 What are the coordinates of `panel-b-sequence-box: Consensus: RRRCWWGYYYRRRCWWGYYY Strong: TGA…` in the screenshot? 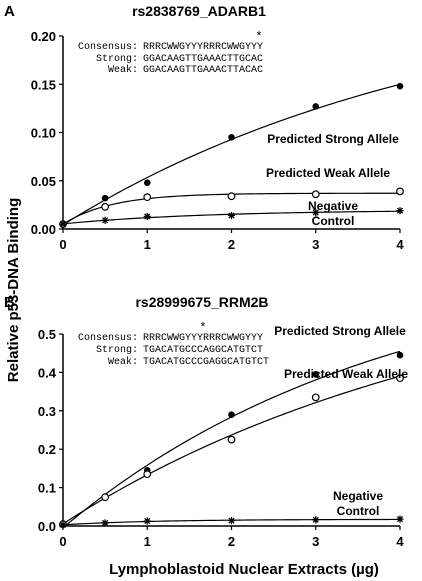 It's located at (173, 344).